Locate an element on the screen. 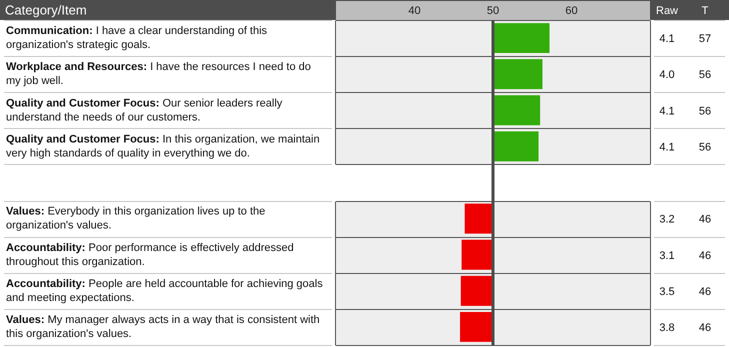 Image resolution: width=729 pixels, height=347 pixels. y-tick-label: Quality and Customer Focus: Our senior leaders really understand the needs of our customers. is located at coordinates (144, 110).